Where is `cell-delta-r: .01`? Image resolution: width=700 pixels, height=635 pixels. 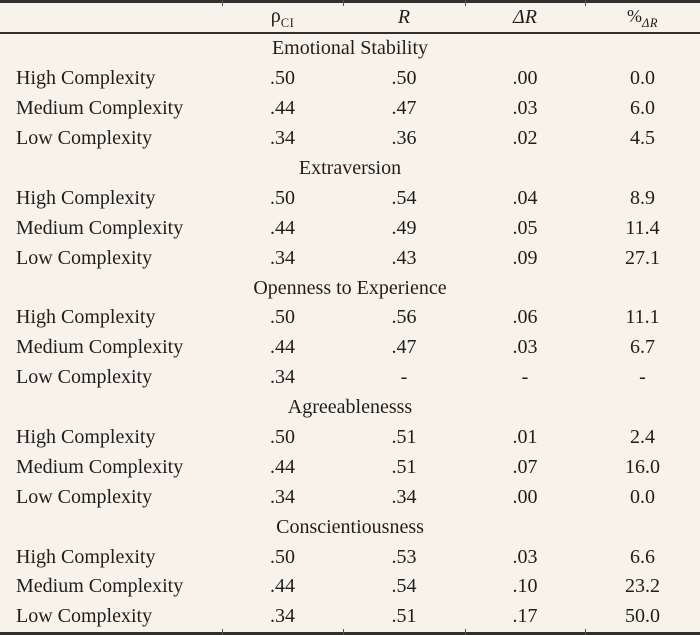
cell-delta-r: .01 is located at coordinates (525, 437).